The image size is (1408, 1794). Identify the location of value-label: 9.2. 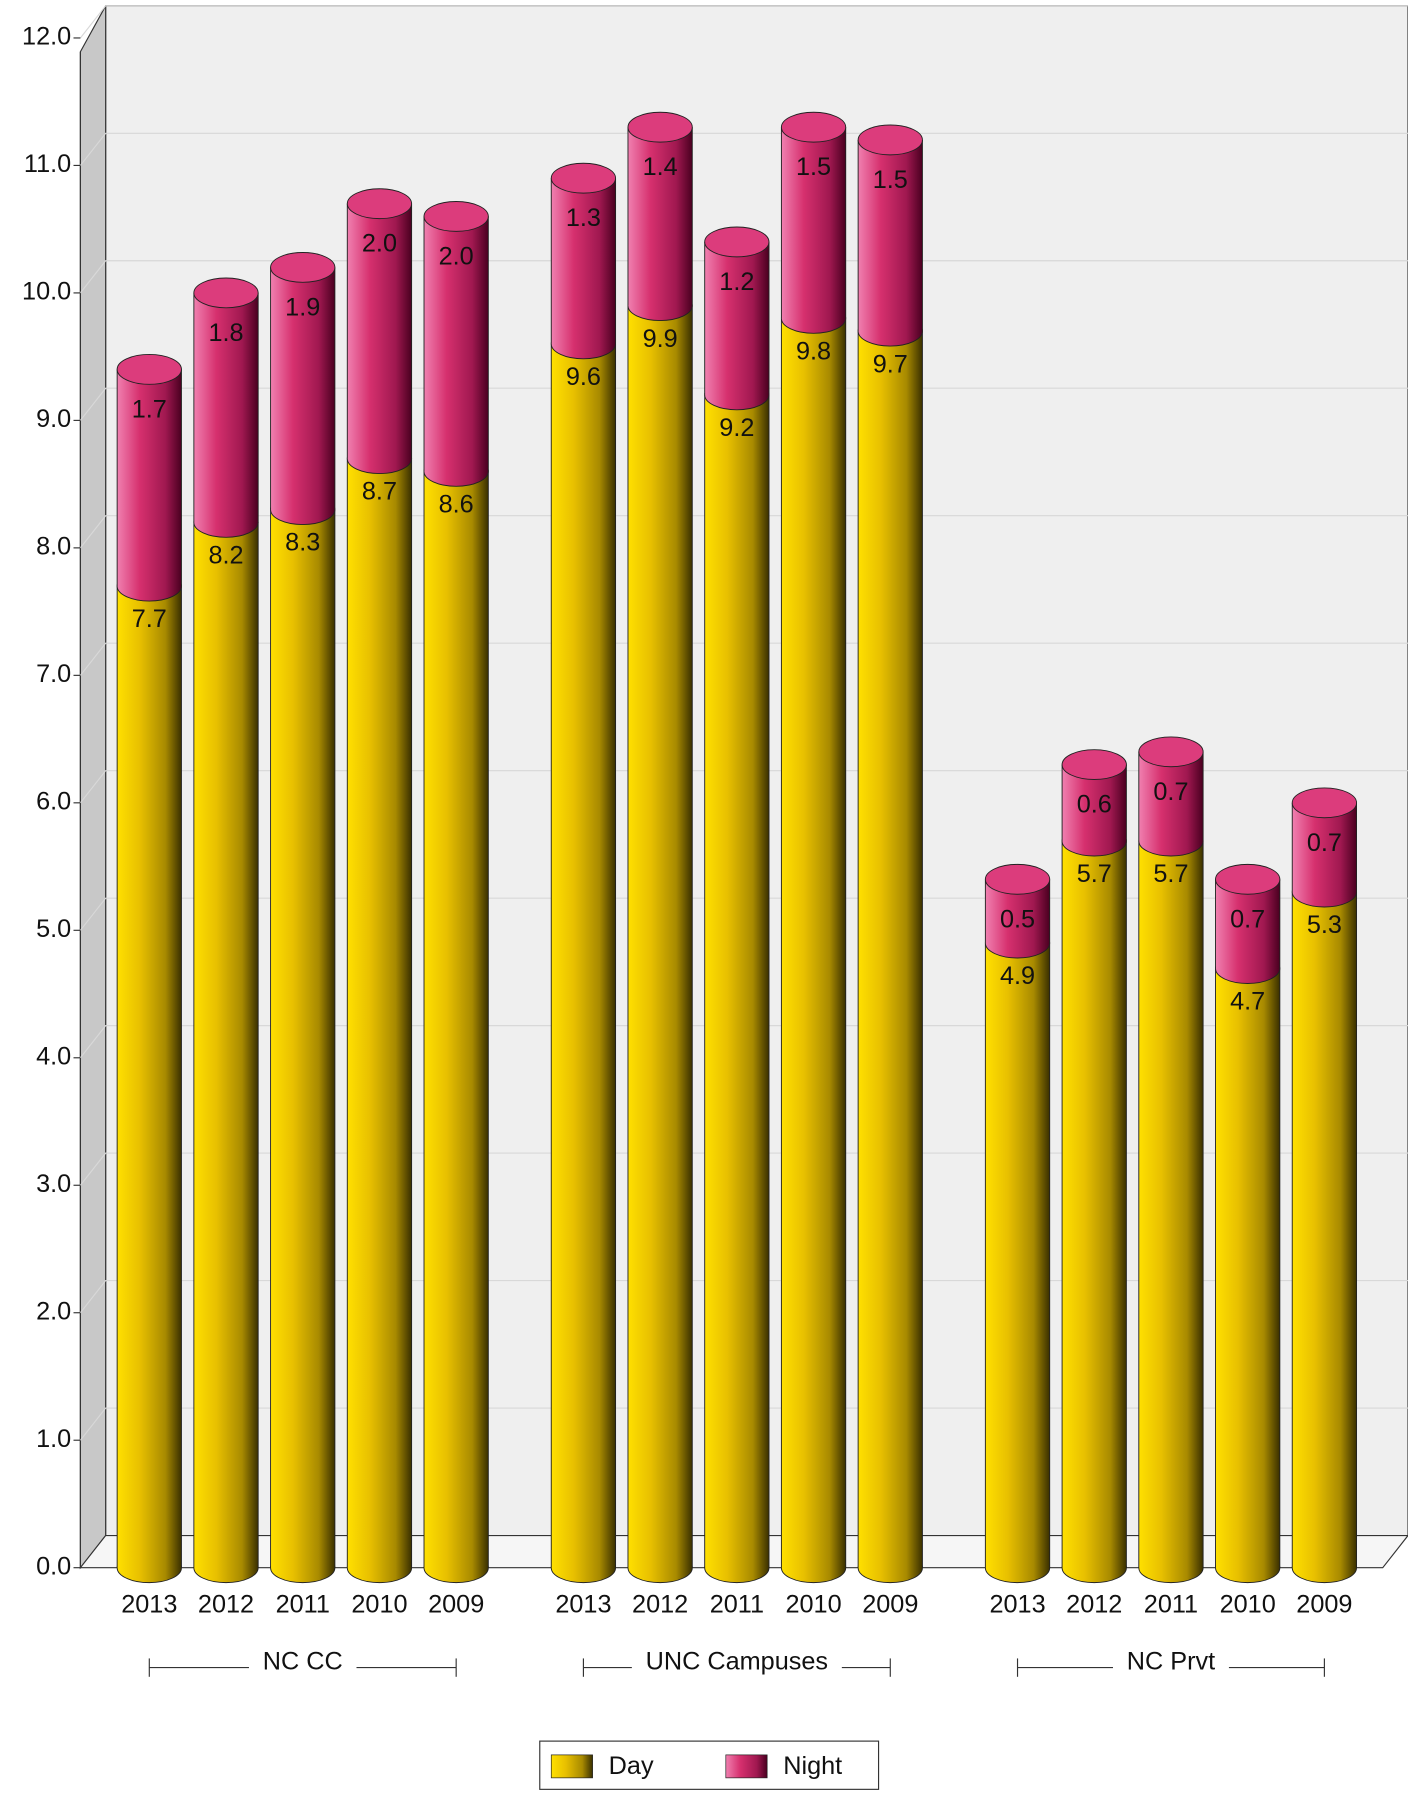
(736, 428).